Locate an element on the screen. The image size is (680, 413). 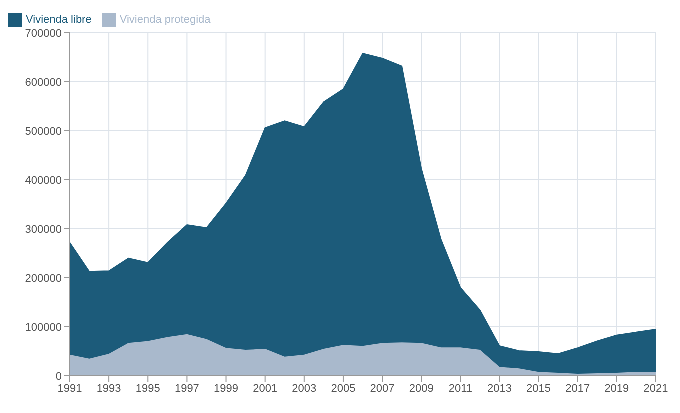
x-tick-label: 2007 is located at coordinates (382, 388).